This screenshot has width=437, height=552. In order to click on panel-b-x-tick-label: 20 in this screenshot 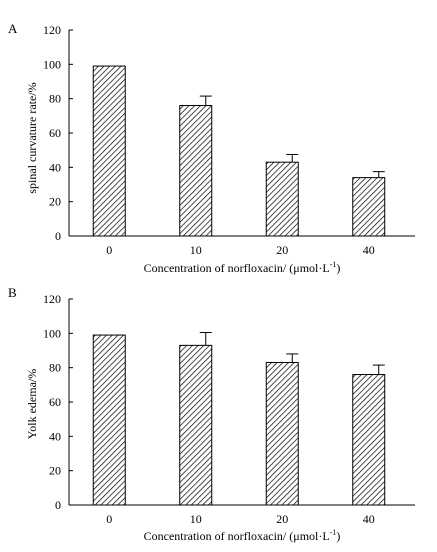, I will do `click(282, 519)`.